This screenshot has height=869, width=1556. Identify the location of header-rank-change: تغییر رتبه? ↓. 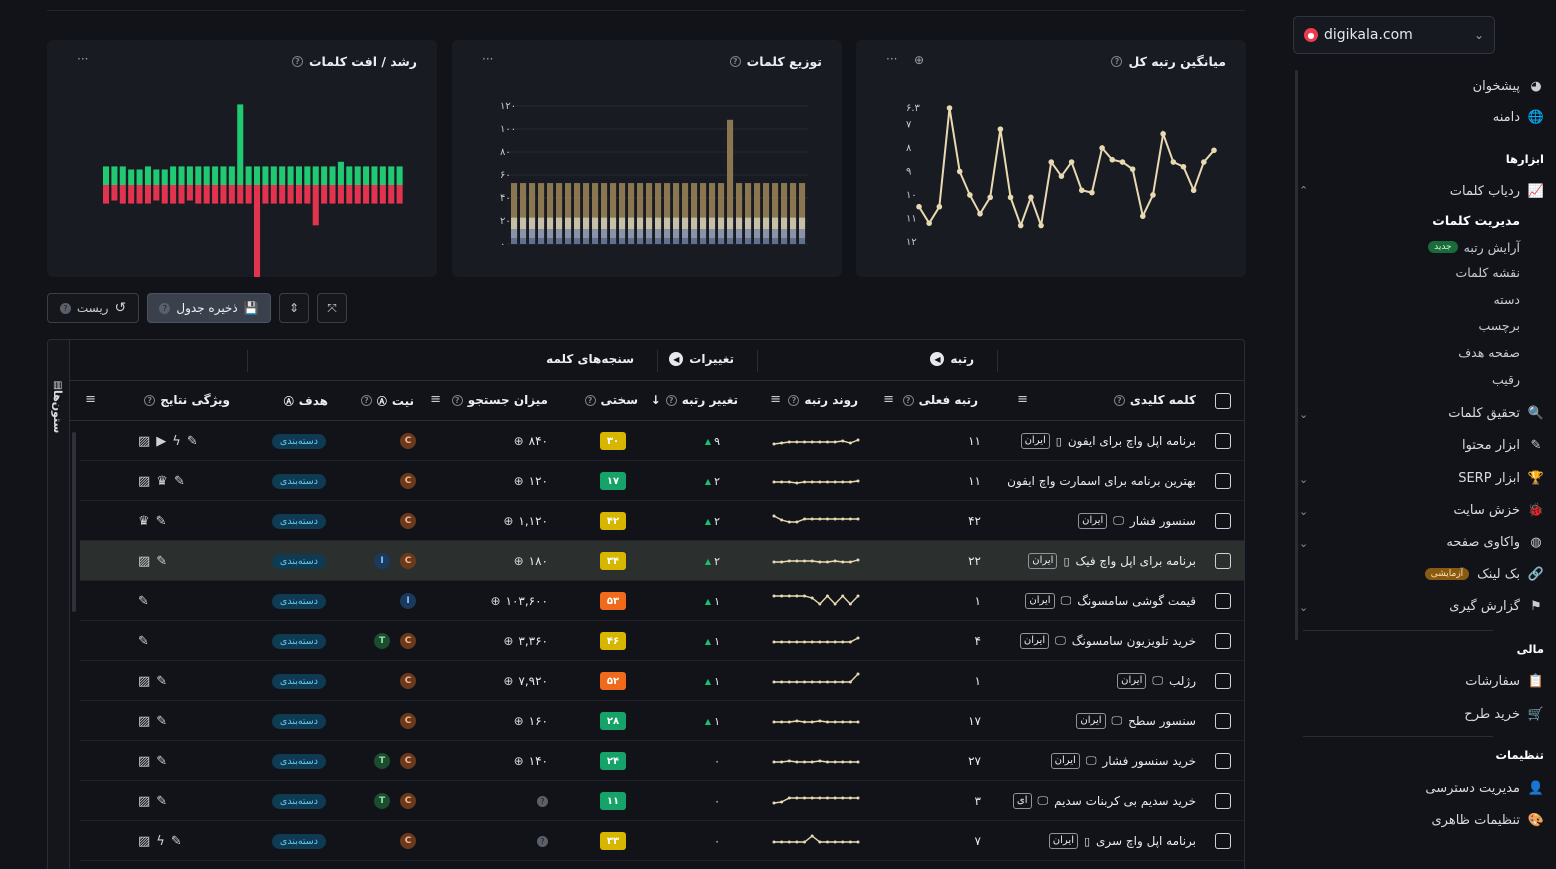
(694, 400).